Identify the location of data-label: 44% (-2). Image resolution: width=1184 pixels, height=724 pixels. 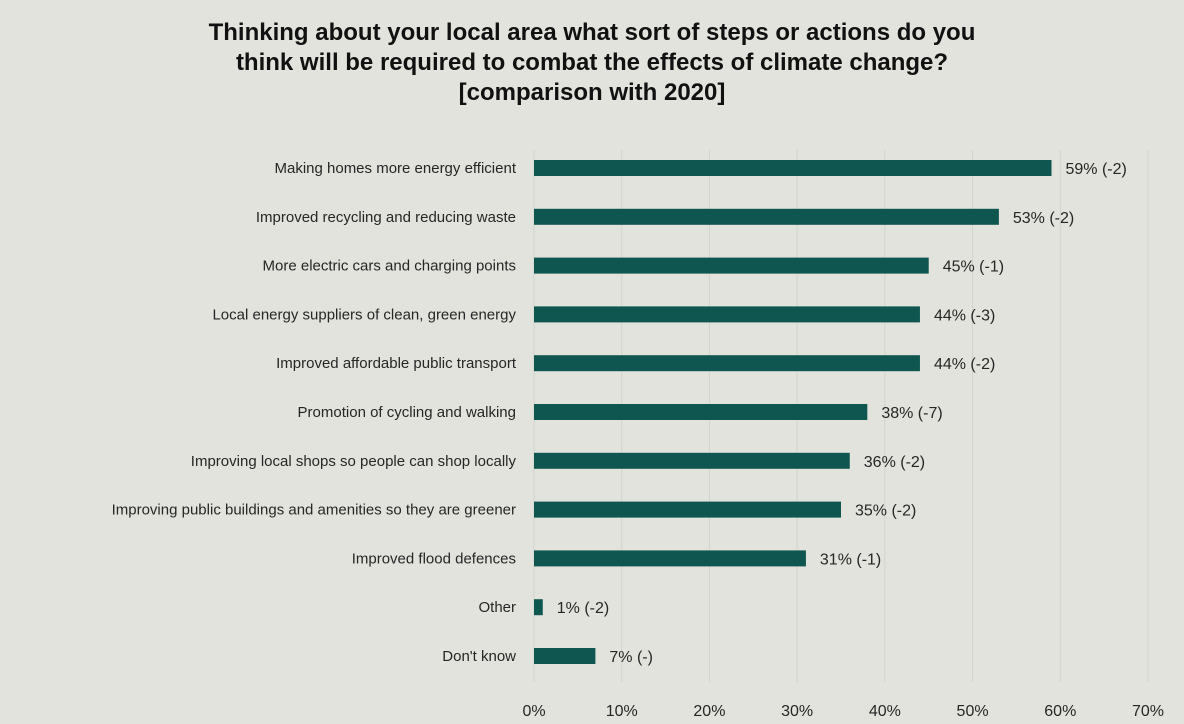
(964, 364).